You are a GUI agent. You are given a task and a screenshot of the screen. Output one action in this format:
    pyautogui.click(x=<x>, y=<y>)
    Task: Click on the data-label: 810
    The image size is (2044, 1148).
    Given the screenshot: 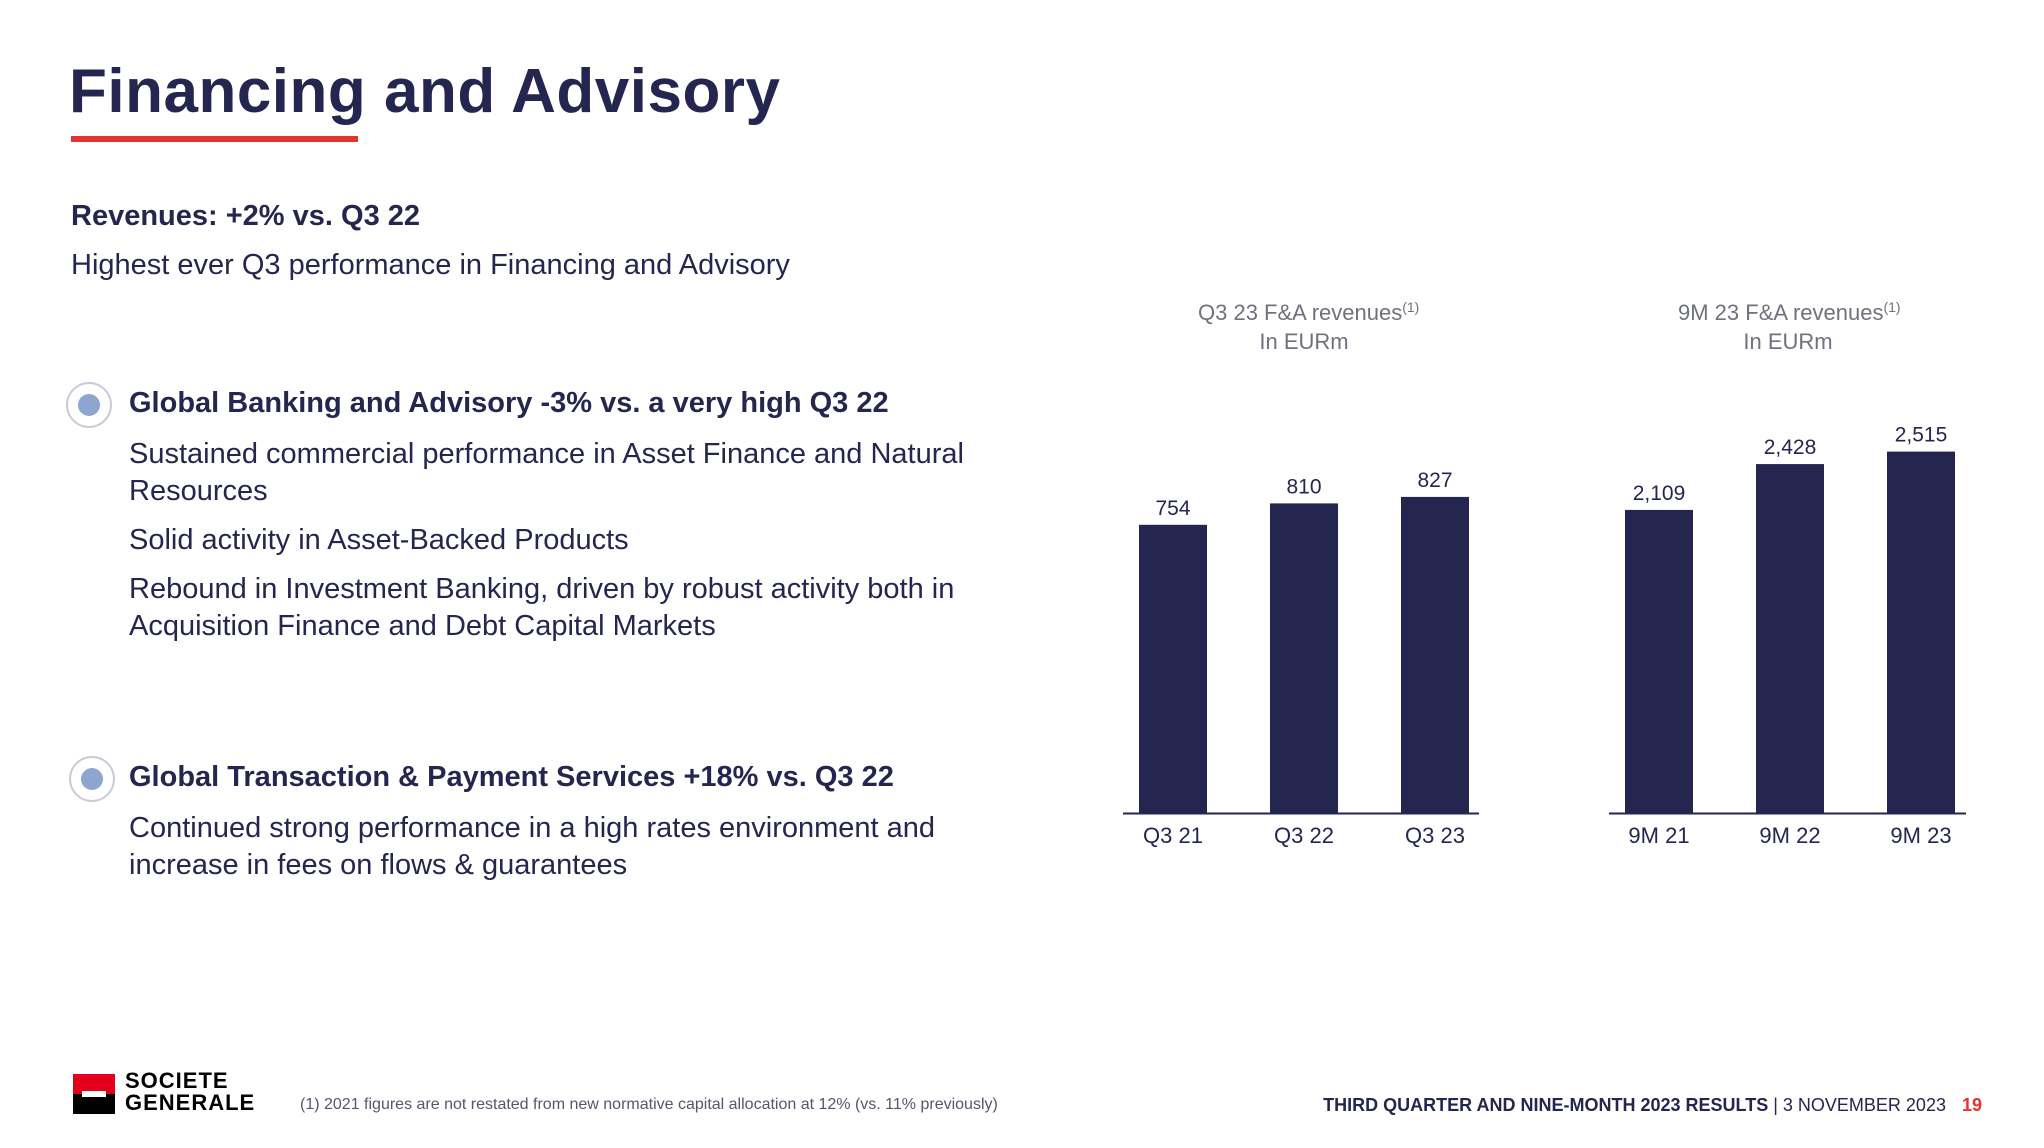 What is the action you would take?
    pyautogui.click(x=1303, y=486)
    